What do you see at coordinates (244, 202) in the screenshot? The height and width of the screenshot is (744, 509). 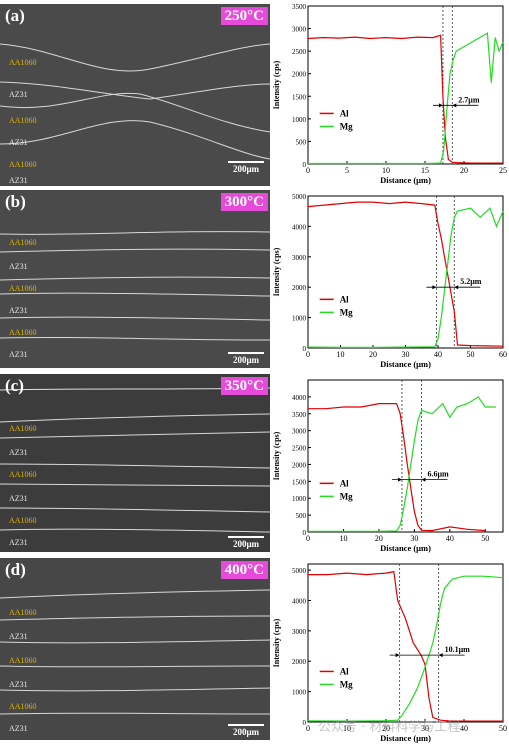 I see `temperature-badge: 300°C` at bounding box center [244, 202].